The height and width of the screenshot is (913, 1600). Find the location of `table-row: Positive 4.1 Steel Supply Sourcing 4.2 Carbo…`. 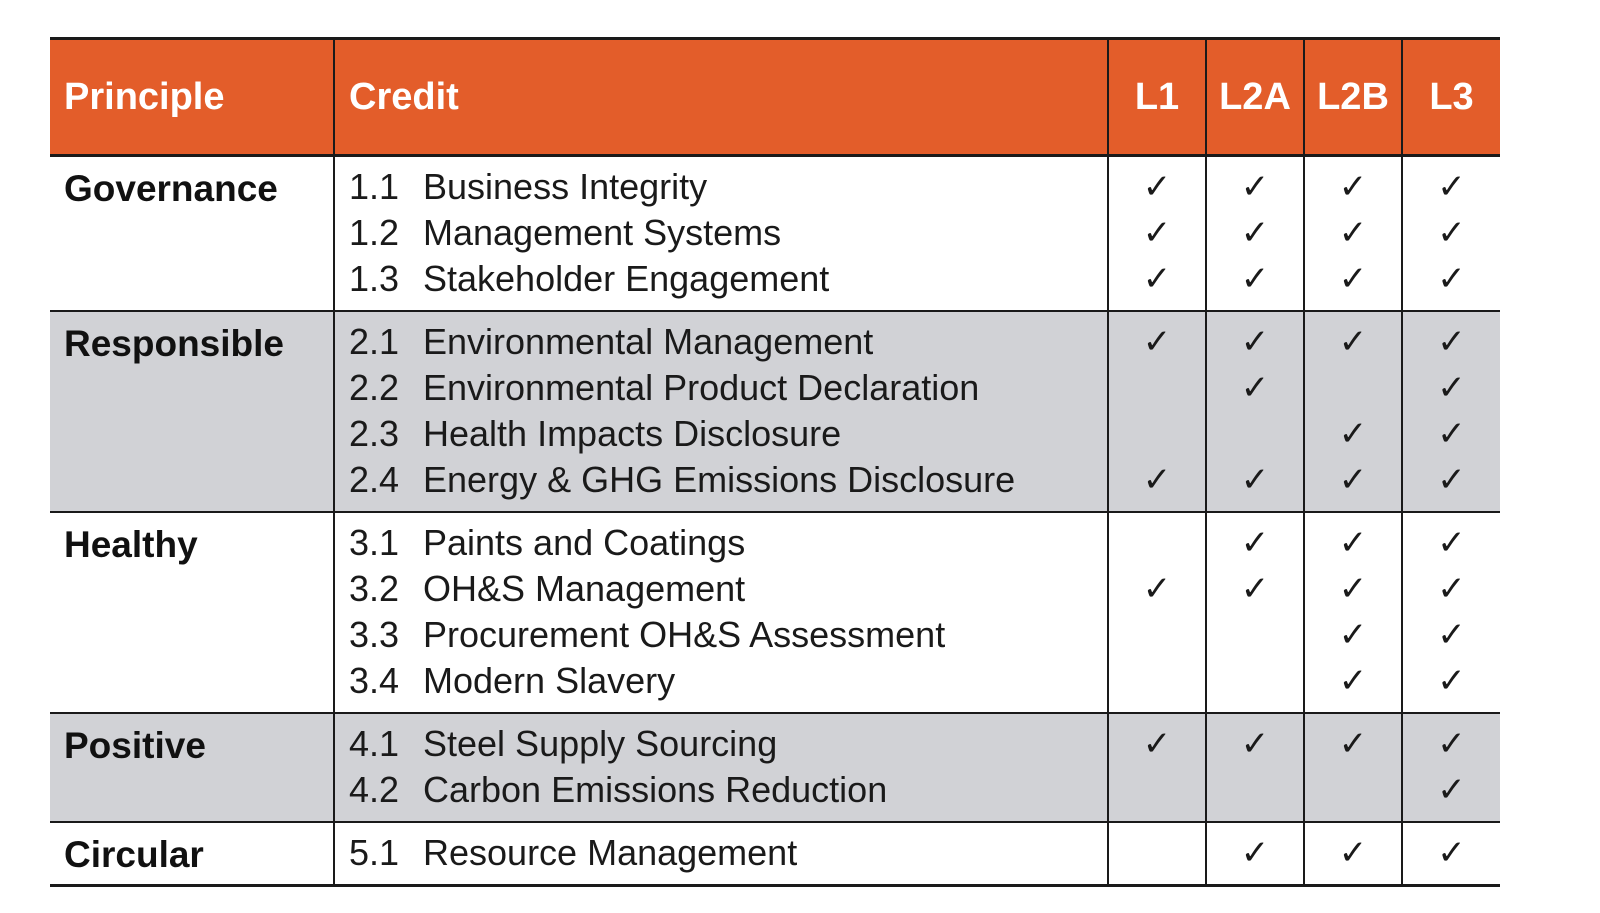

table-row: Positive 4.1 Steel Supply Sourcing 4.2 Carbo… is located at coordinates (775, 768).